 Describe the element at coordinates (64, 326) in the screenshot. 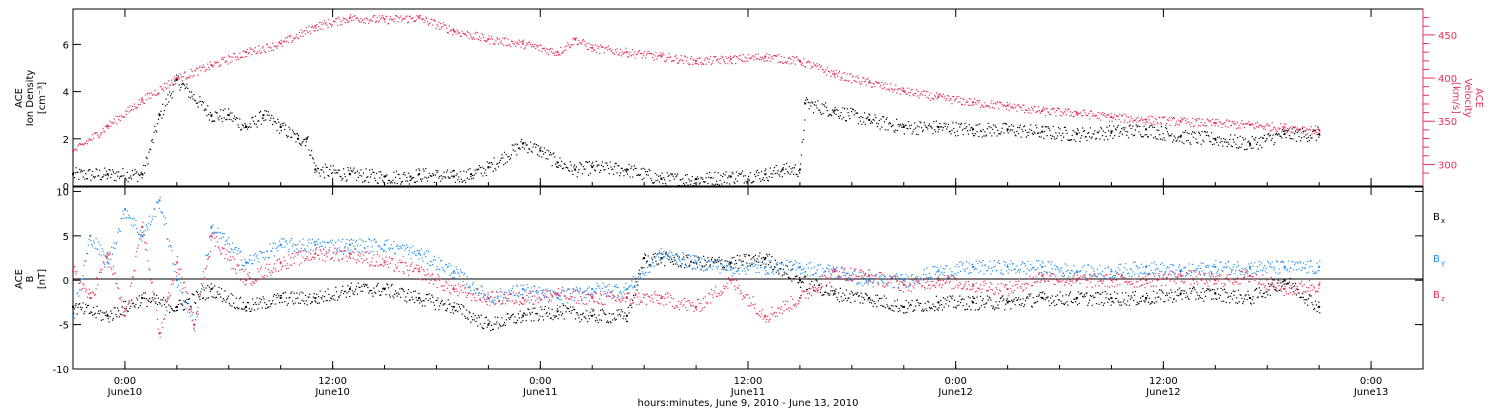

I see `bfield-y-tick-label: -5` at that location.